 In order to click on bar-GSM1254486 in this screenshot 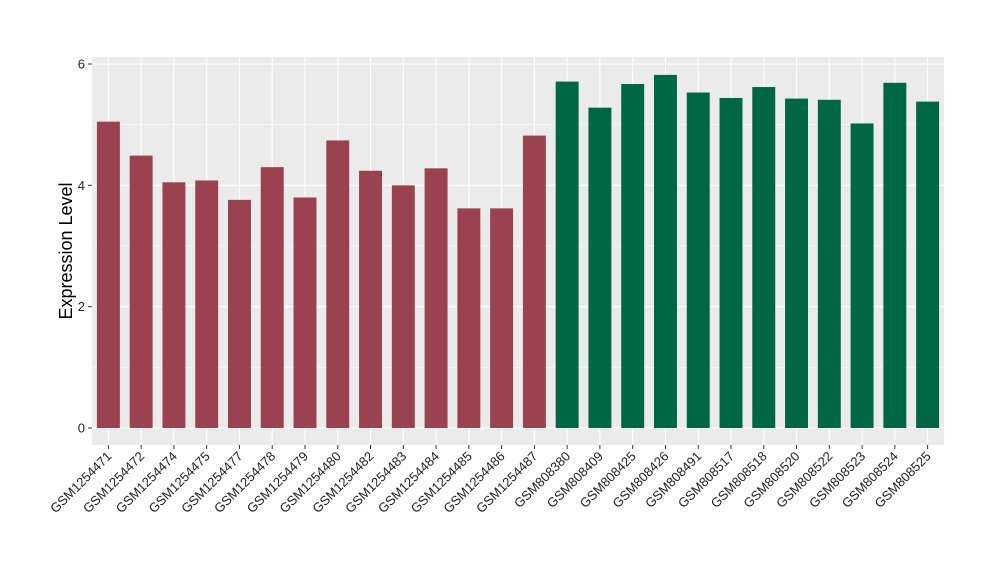, I will do `click(502, 318)`.